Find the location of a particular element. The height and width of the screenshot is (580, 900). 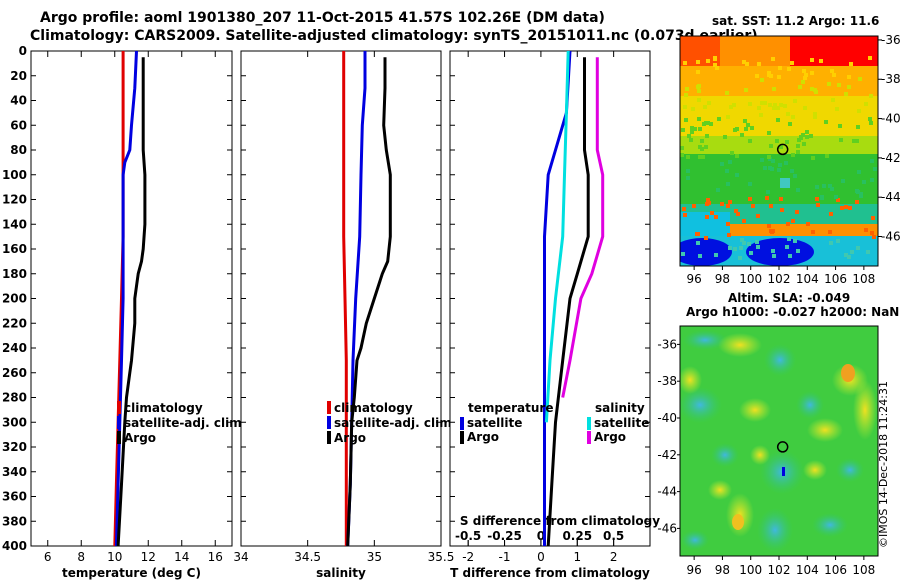

x2-tick-label: 0 is located at coordinates (541, 536).